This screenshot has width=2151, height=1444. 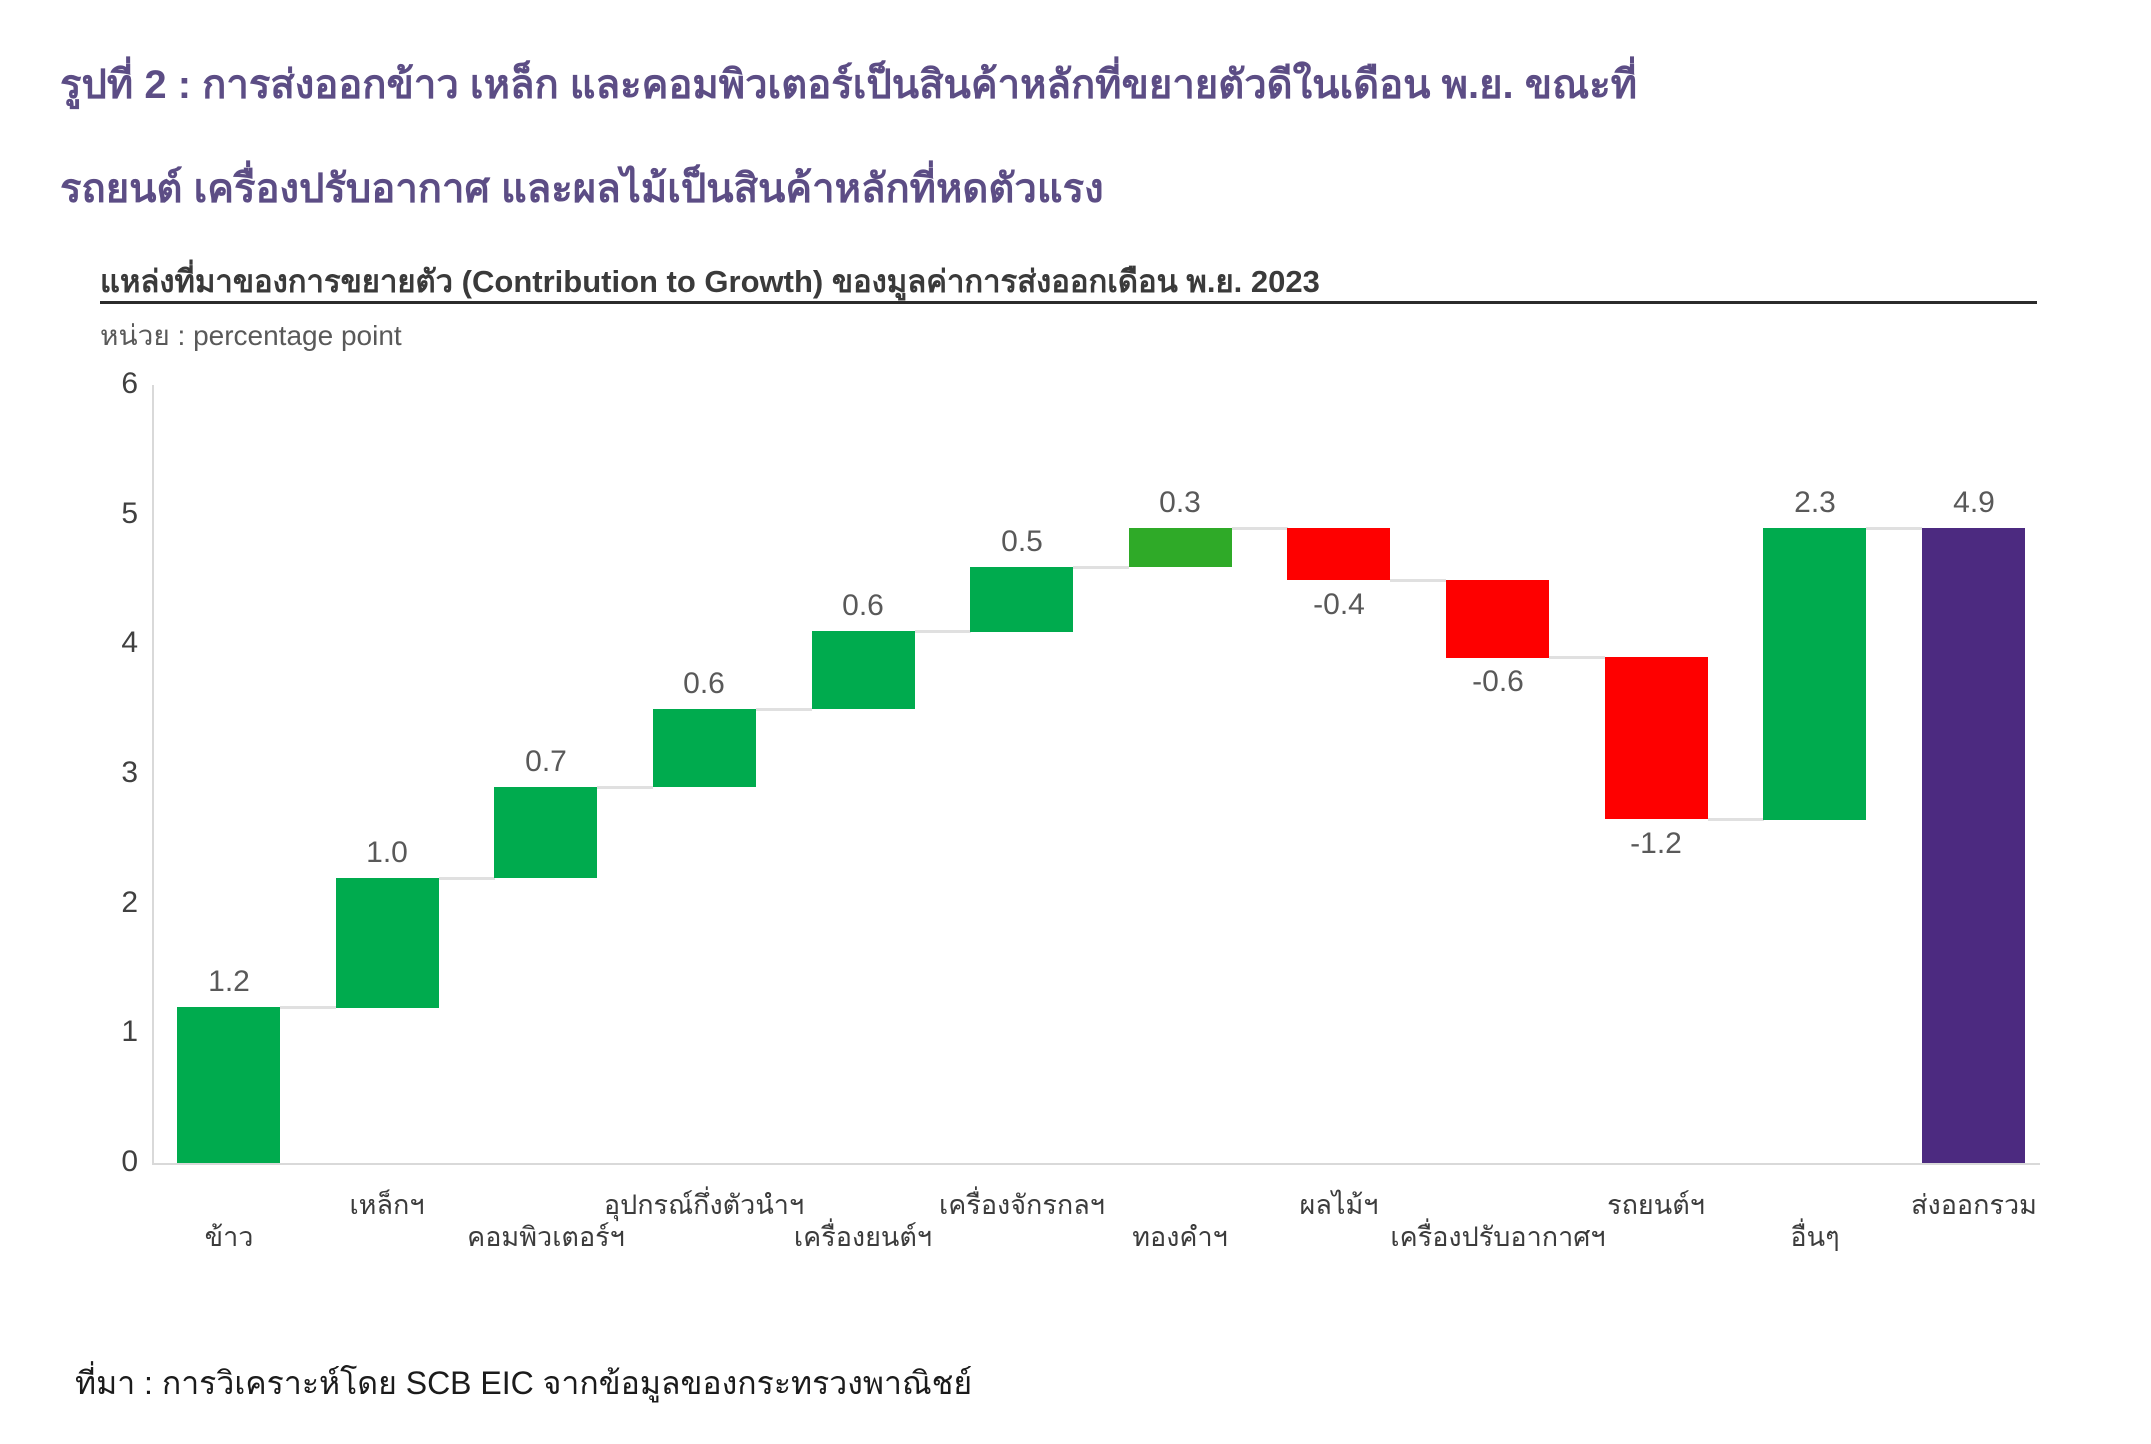 What do you see at coordinates (129, 1161) in the screenshot?
I see `y-tick-label: 0` at bounding box center [129, 1161].